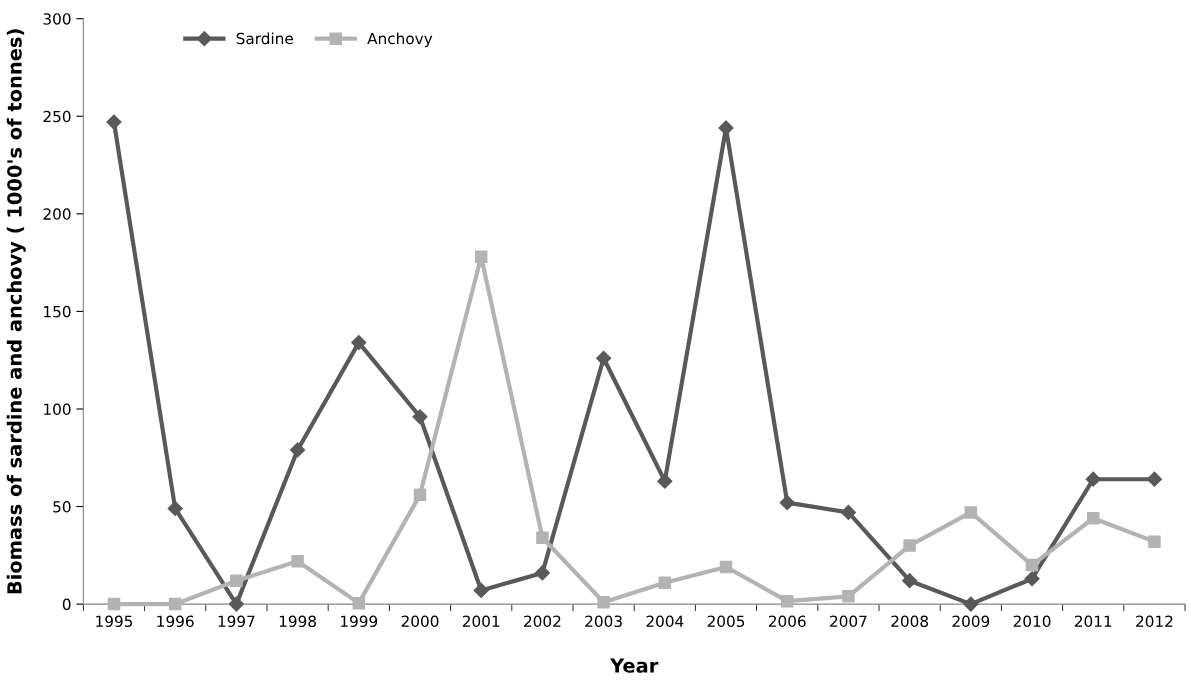 This screenshot has height=692, width=1191. I want to click on x-tick-label: 2006, so click(787, 621).